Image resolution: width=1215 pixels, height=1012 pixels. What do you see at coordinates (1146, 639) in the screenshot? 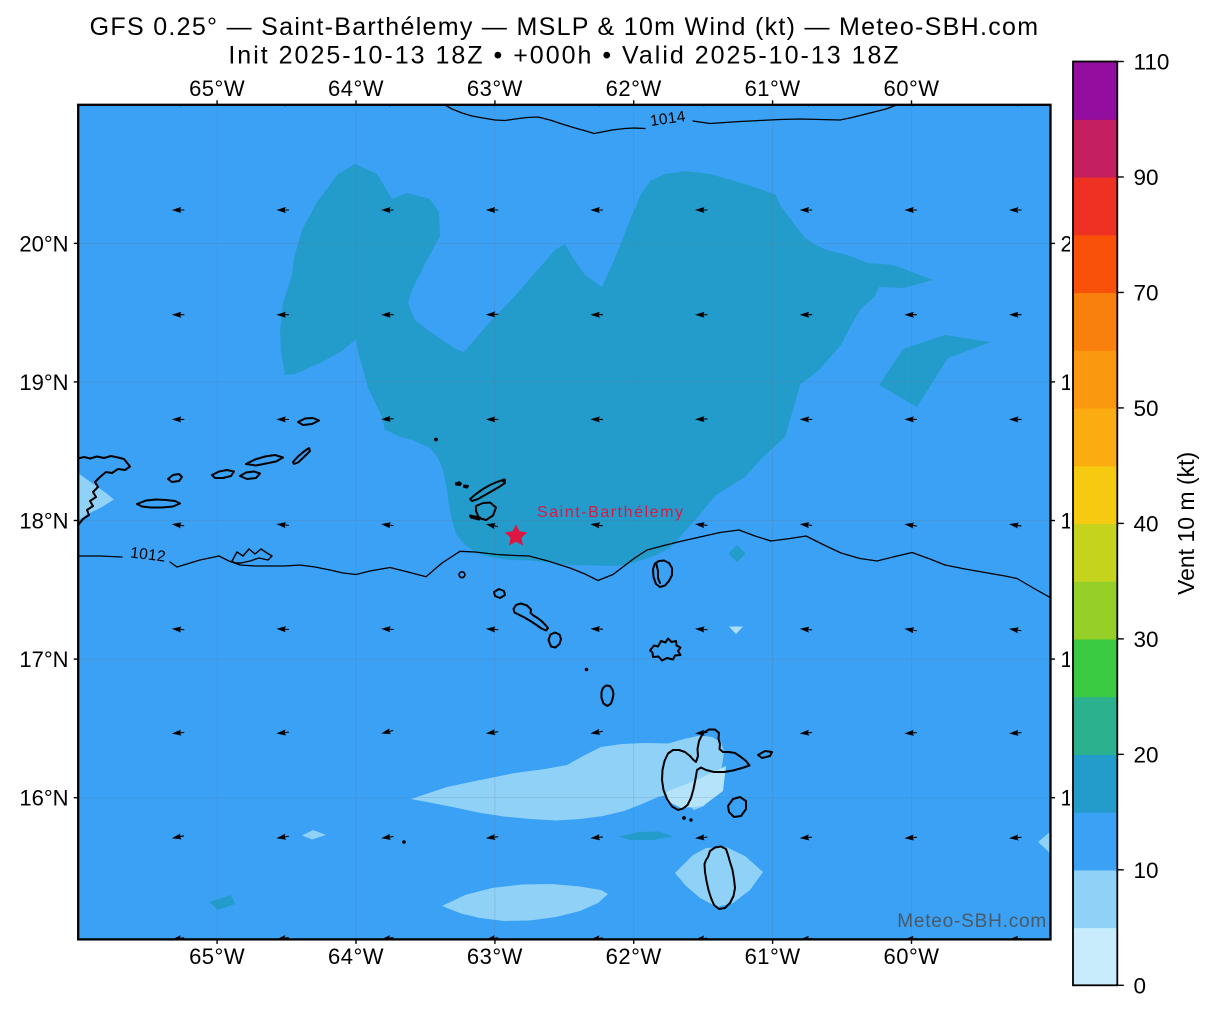
I see `svg-text: 30` at bounding box center [1146, 639].